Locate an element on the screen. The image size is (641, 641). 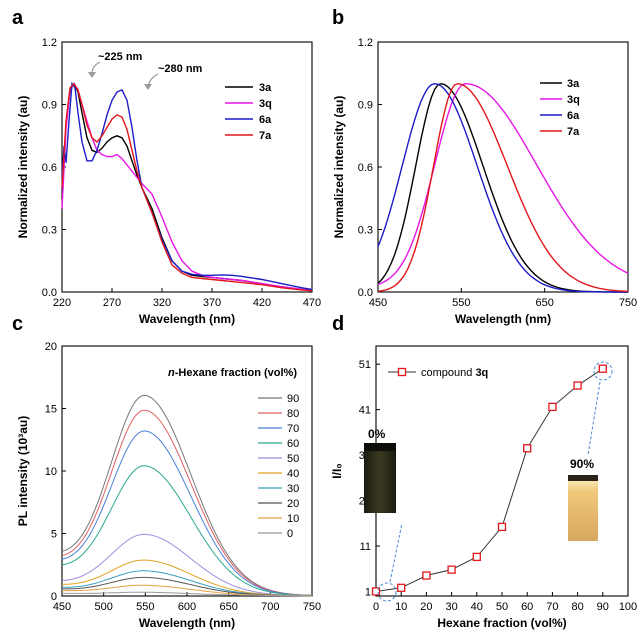
series-line-compound-3q is located at coordinates (489, 480).